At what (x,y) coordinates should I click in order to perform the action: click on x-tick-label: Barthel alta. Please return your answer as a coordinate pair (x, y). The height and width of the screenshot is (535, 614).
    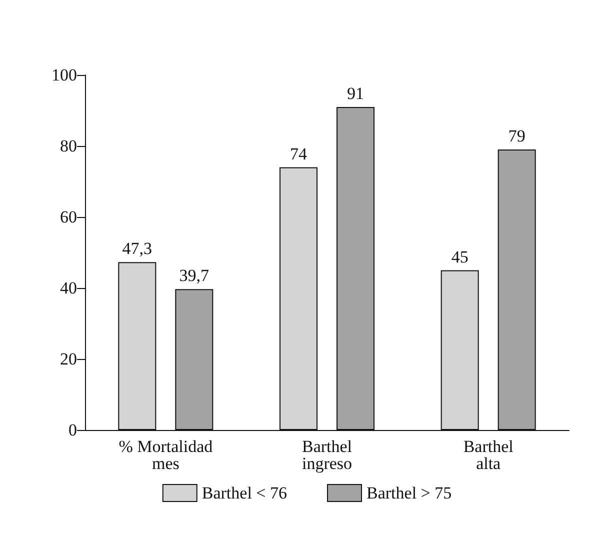
    Looking at the image, I should click on (488, 455).